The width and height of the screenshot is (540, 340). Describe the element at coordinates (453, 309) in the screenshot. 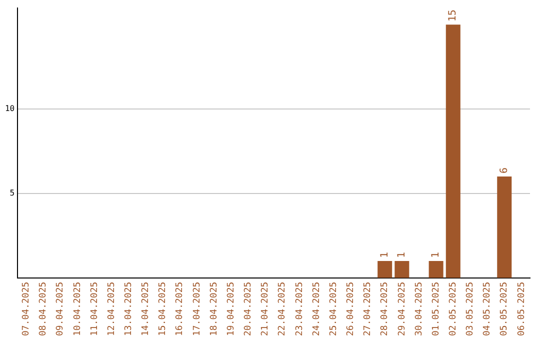

I see `x-tick-label: 02.05.2025` at that location.